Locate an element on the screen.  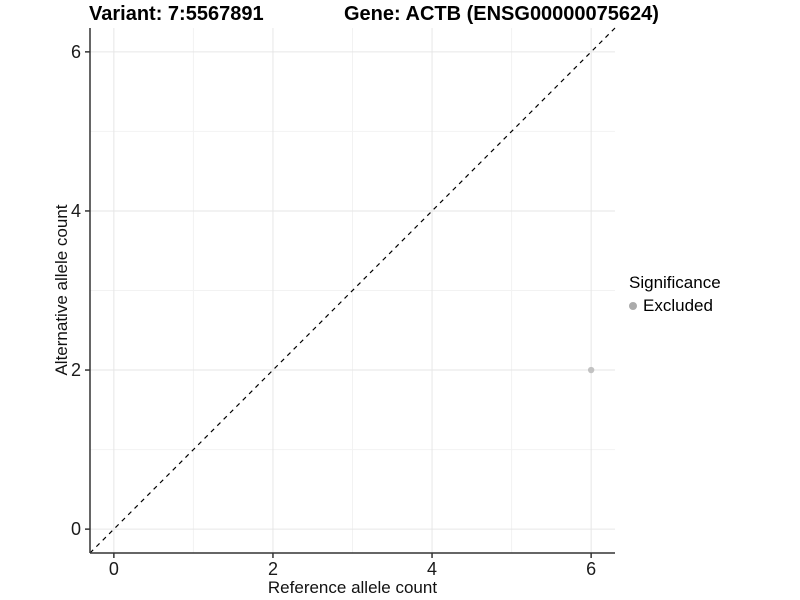
y-tick-label: 4 is located at coordinates (76, 211).